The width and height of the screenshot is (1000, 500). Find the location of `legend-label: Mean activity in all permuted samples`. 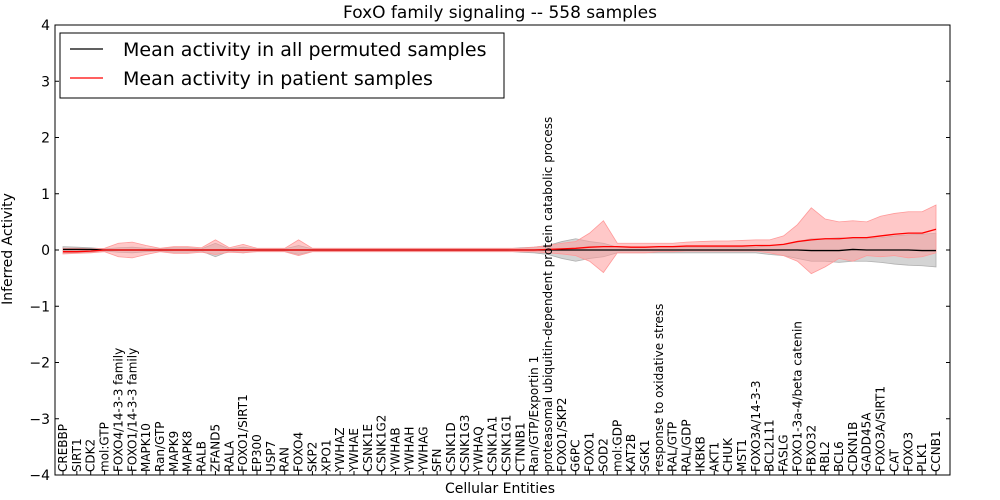

legend-label: Mean activity in all permuted samples is located at coordinates (304, 50).